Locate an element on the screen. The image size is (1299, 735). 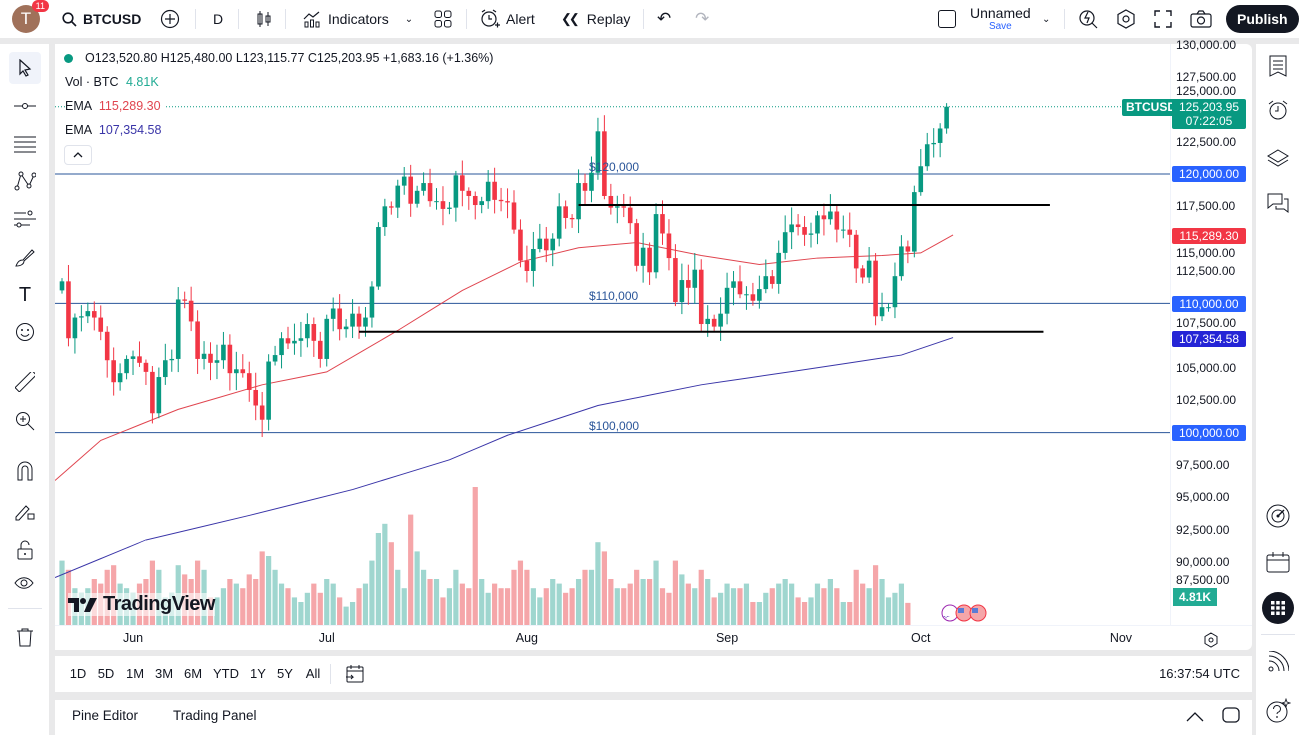
prediction-tool is located at coordinates (25, 219).